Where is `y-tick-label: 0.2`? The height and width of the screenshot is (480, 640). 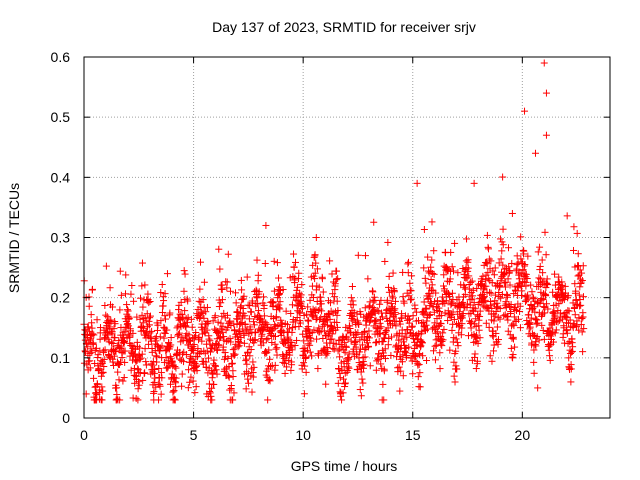
y-tick-label: 0.2 is located at coordinates (61, 298).